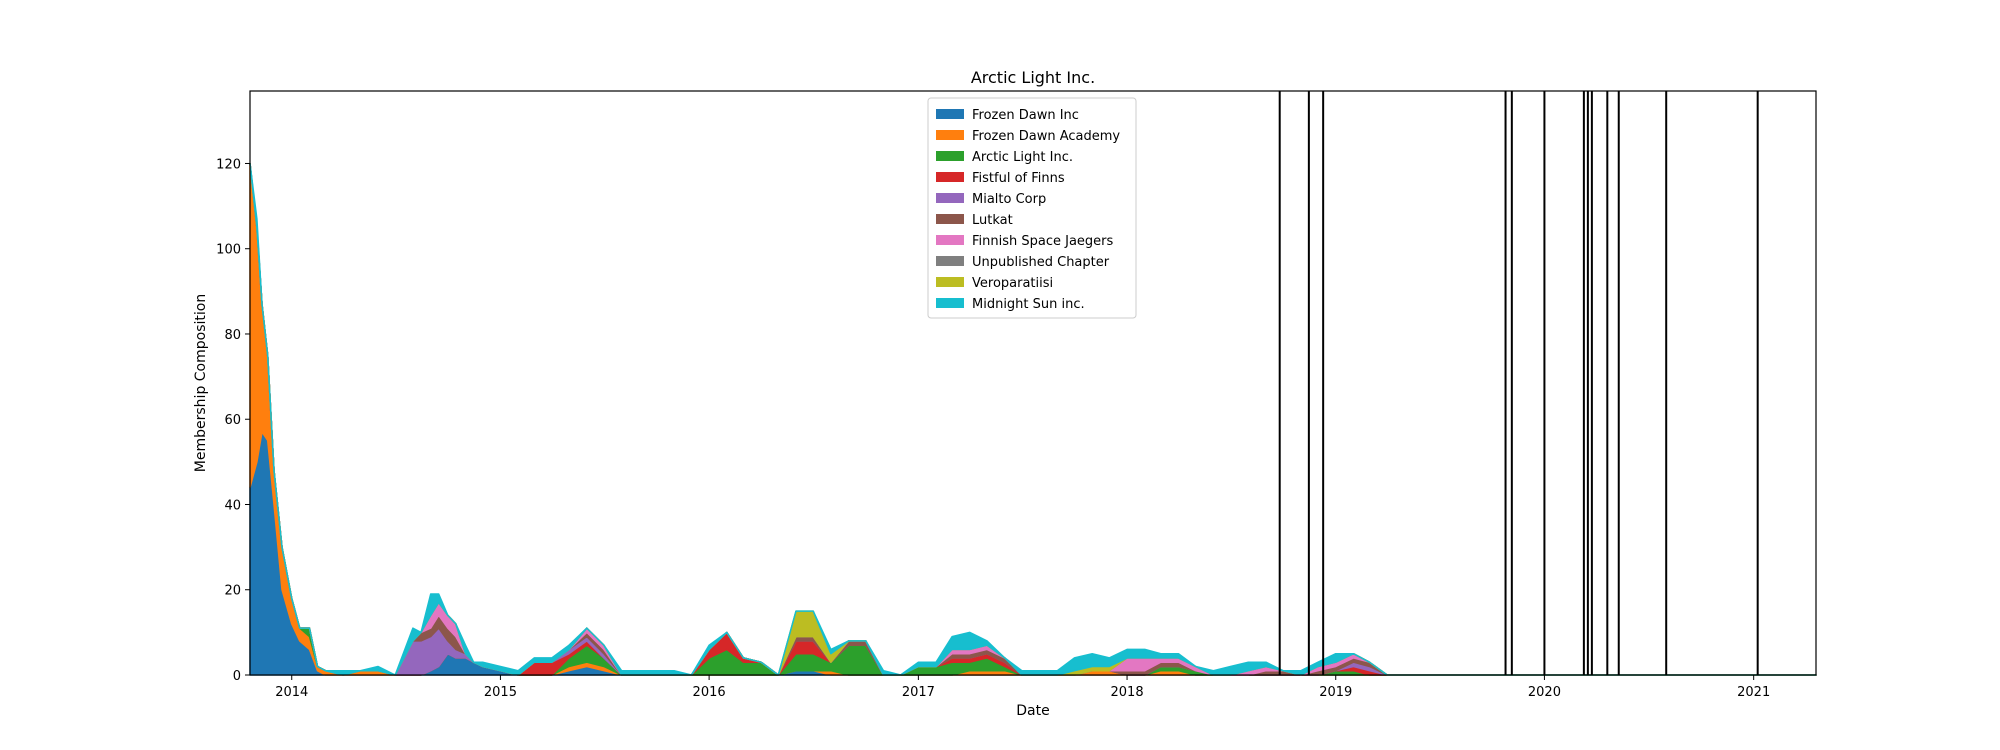 Image resolution: width=2000 pixels, height=750 pixels. Describe the element at coordinates (1012, 283) in the screenshot. I see `legend-label: Veroparatiisi` at that location.